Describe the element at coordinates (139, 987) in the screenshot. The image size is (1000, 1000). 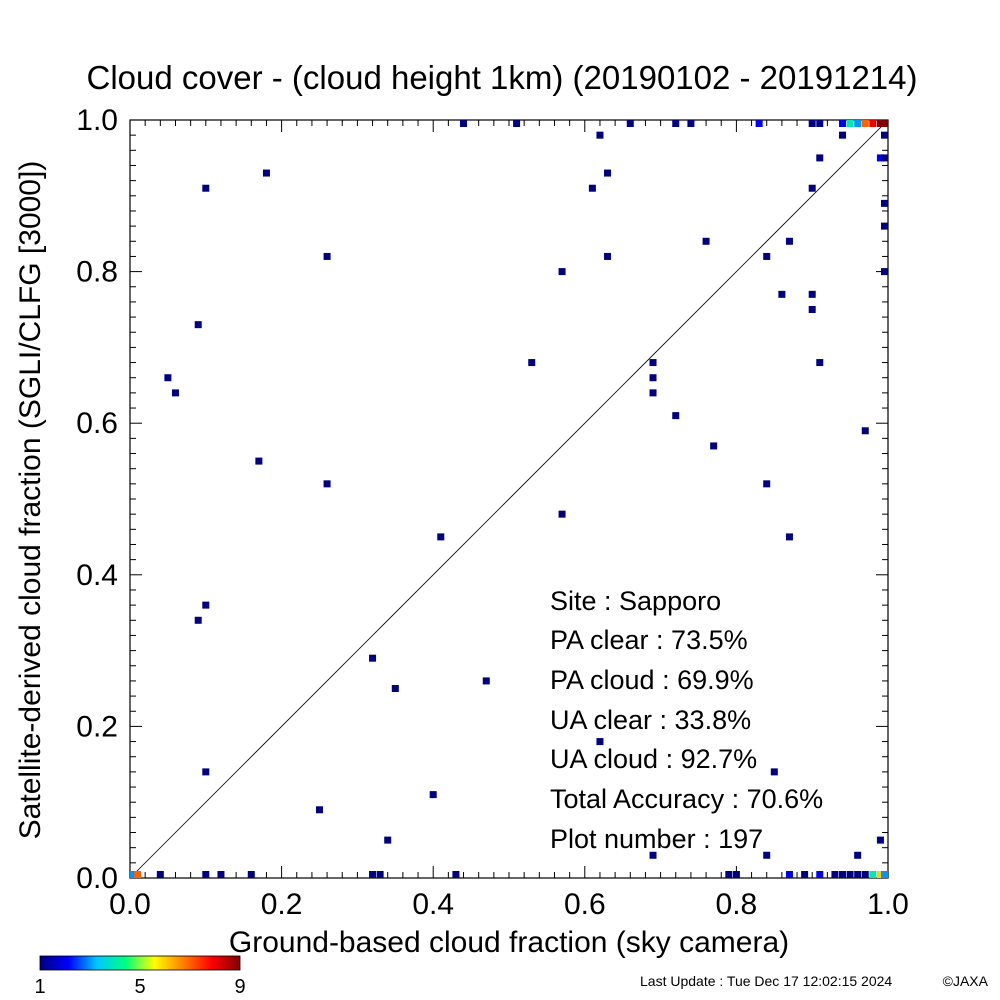
I see `colorbar-label-mid: 5` at that location.